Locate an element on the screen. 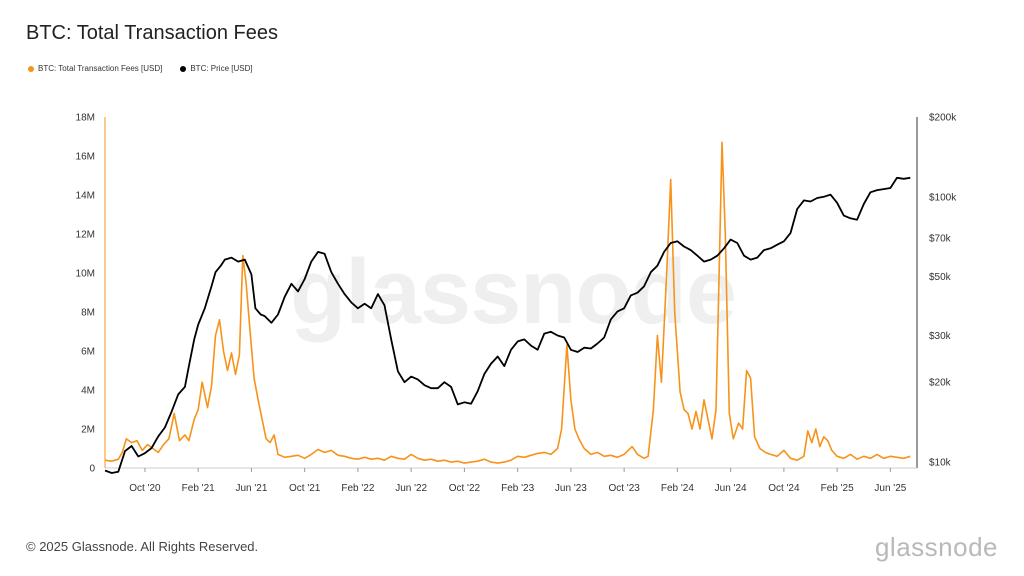 Image resolution: width=1024 pixels, height=576 pixels. chart-title: BTC: Total Transaction Fees is located at coordinates (152, 33).